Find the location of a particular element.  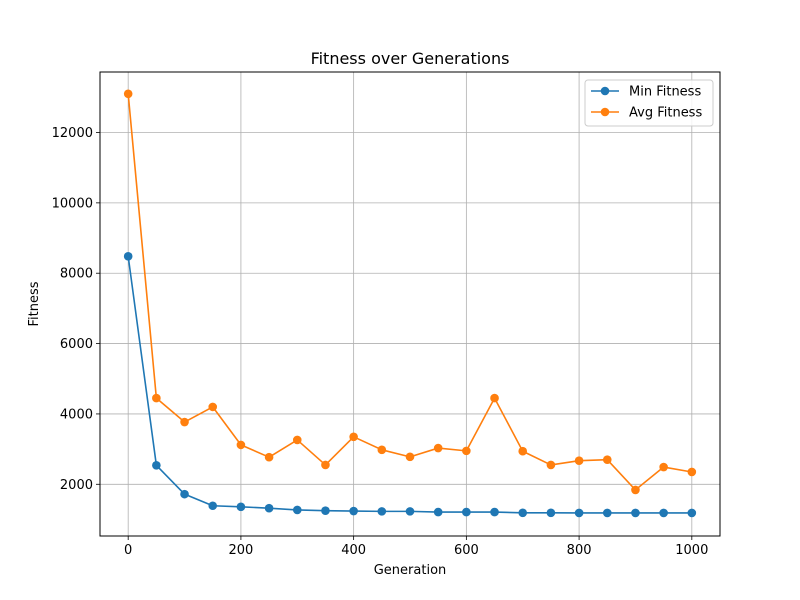

x-tick-label: 0 is located at coordinates (128, 550).